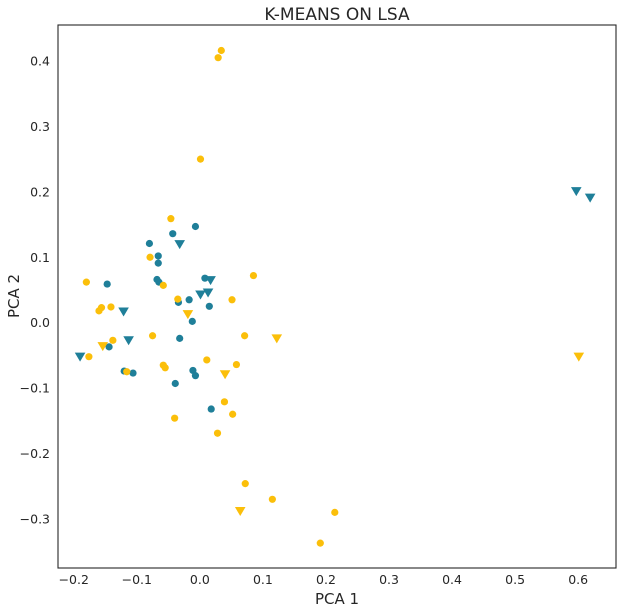 The image size is (622, 612). I want to click on y-tick-labels: −0.3 −0.2 −0.1 0.0 0.1 0.2 0.3 0.4, so click(35, 289).